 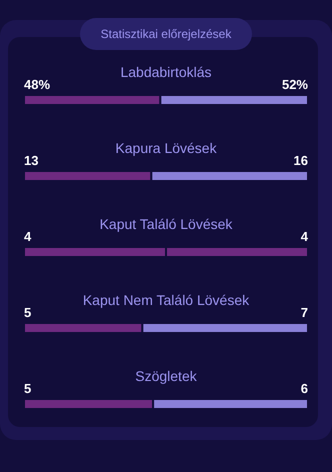 I want to click on data-label: 6, so click(x=304, y=388).